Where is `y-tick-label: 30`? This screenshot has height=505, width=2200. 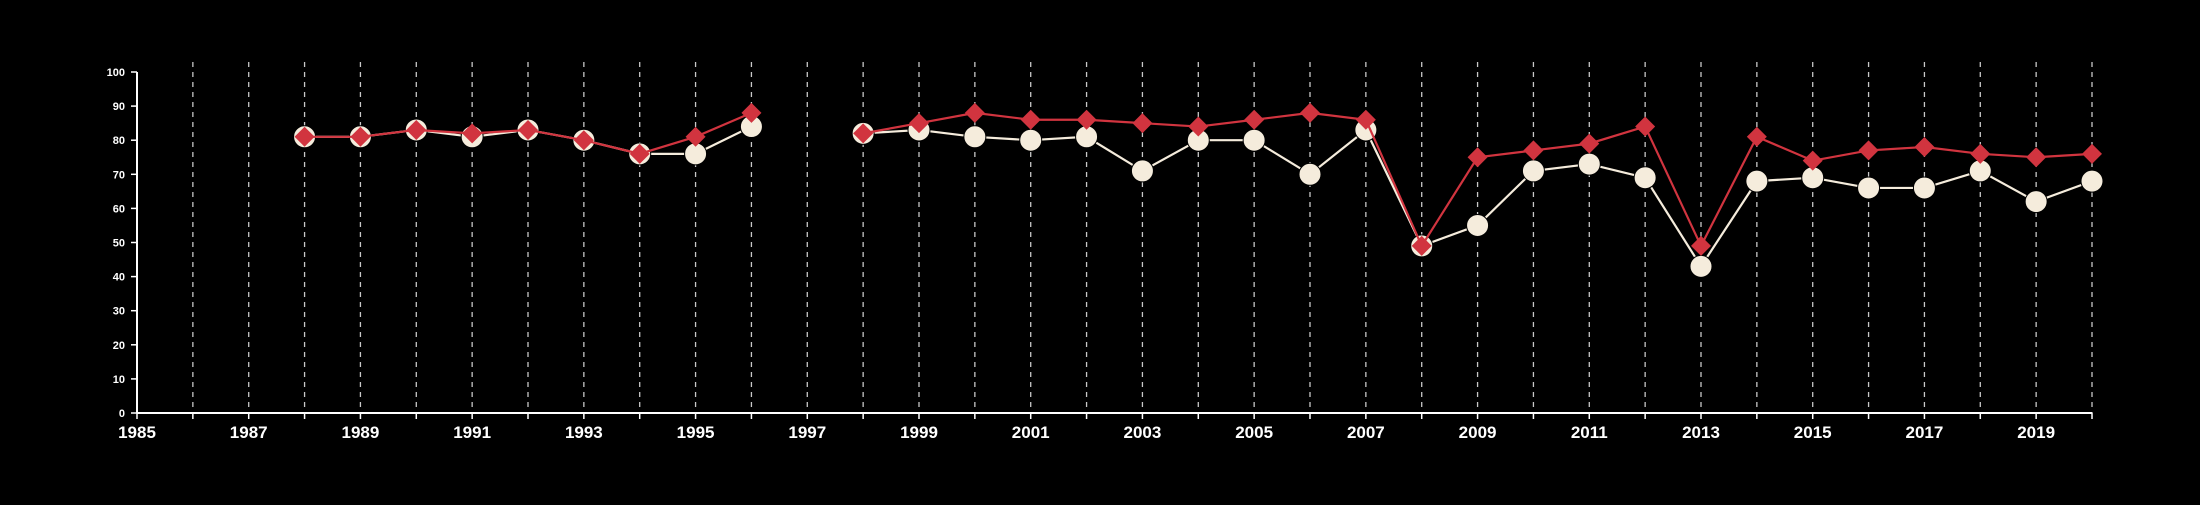
y-tick-label: 30 is located at coordinates (119, 312).